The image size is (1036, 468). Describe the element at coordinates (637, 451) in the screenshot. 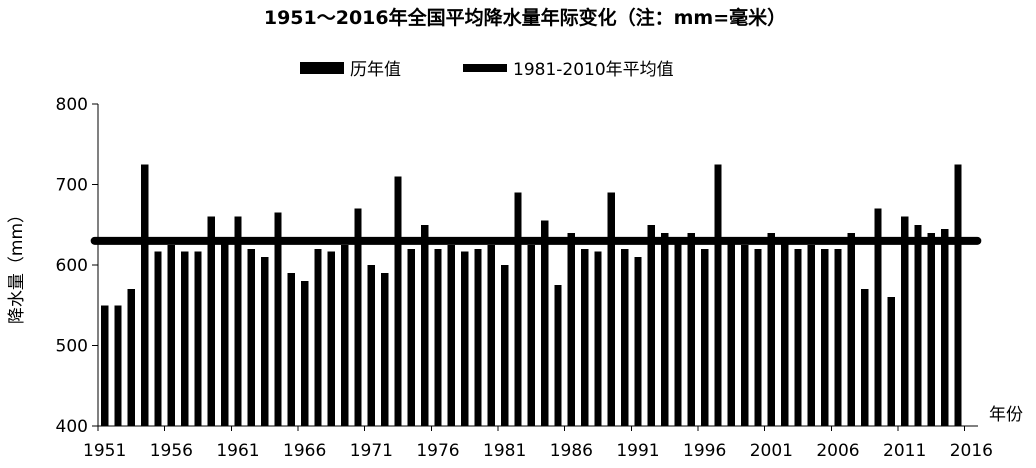

I see `x-tick-label: 1991` at that location.